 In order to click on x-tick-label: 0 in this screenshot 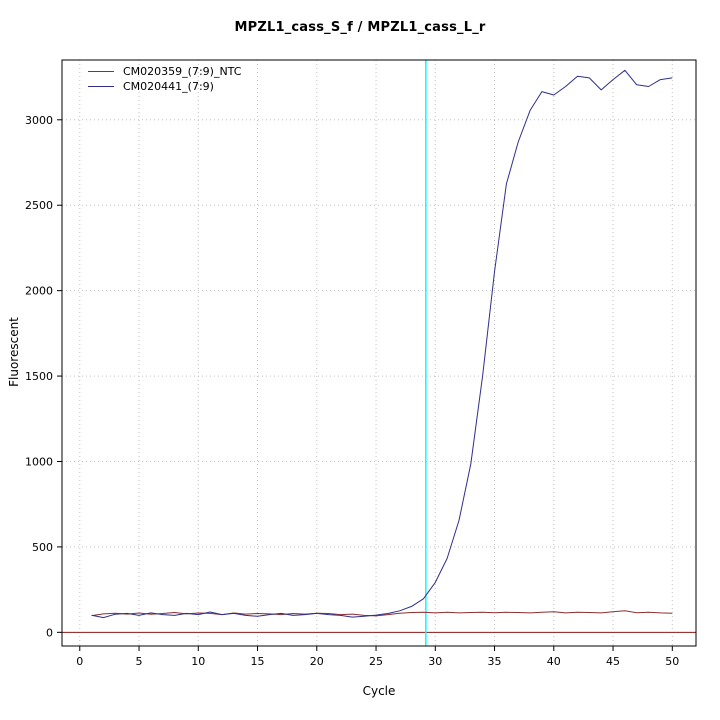, I will do `click(79, 661)`.